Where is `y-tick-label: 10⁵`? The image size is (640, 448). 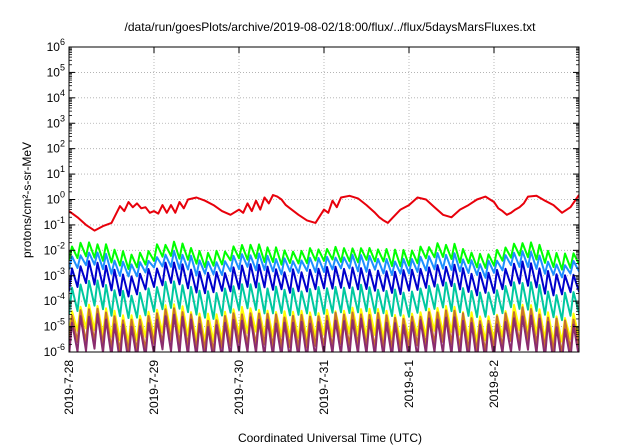 y-tick-label: 10⁵ is located at coordinates (56, 70).